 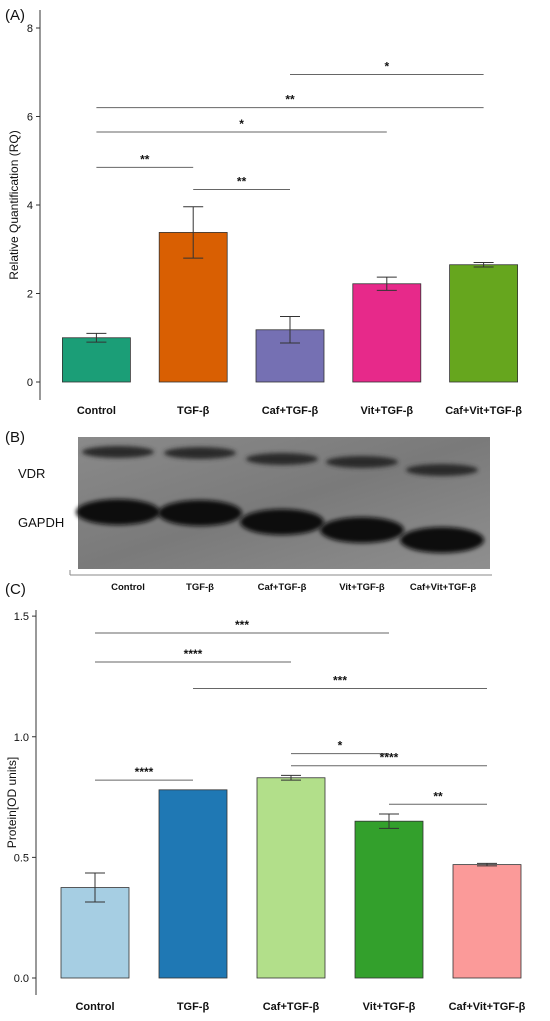 What do you see at coordinates (128, 587) in the screenshot?
I see `blot-lane-label: Control` at bounding box center [128, 587].